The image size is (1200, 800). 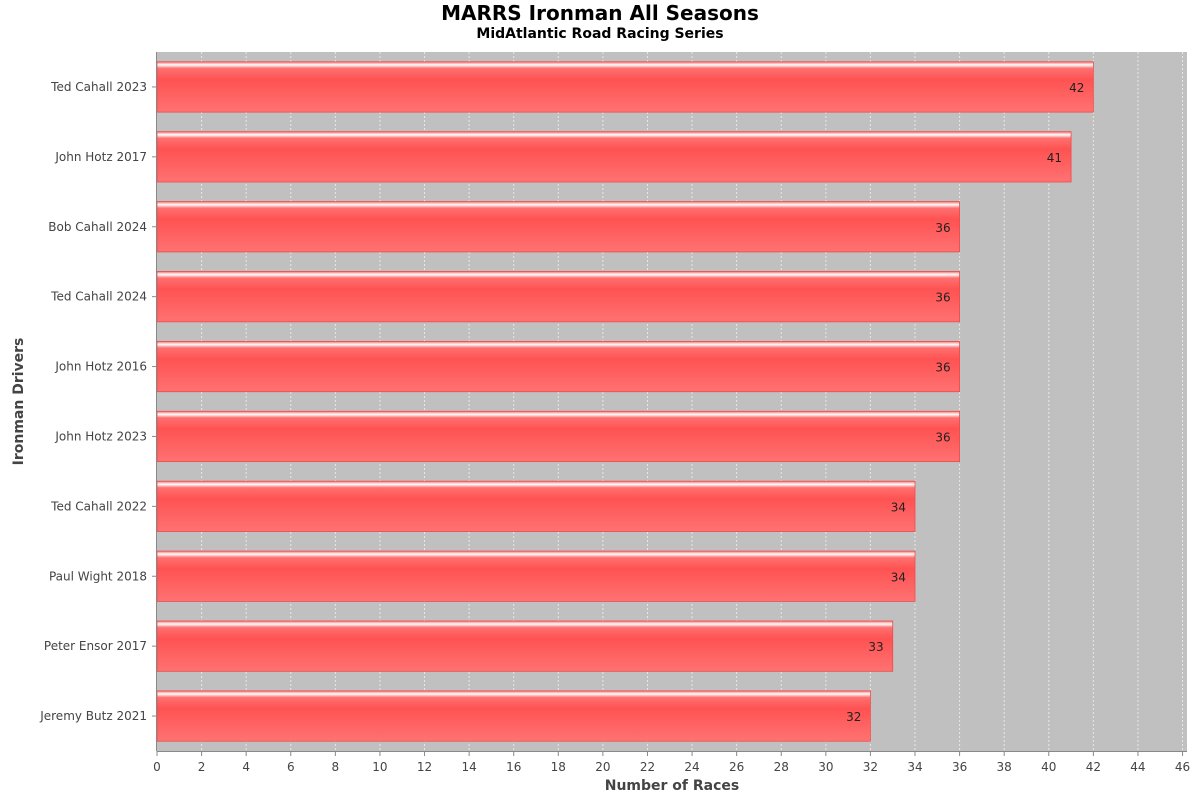 I want to click on x-tick-label: 6, so click(x=291, y=767).